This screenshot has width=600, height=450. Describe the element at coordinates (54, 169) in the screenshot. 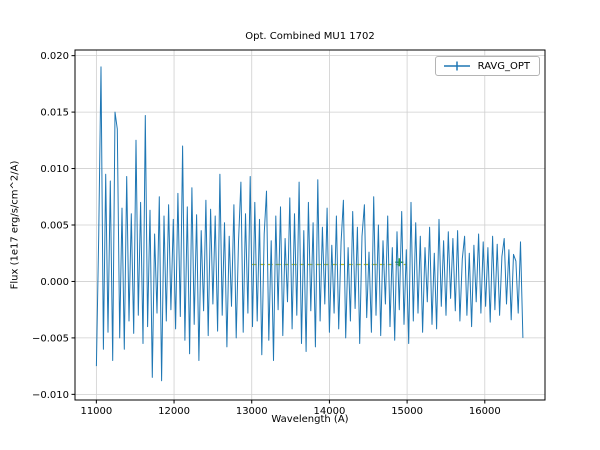

I see `svg-text: 0.010` at that location.